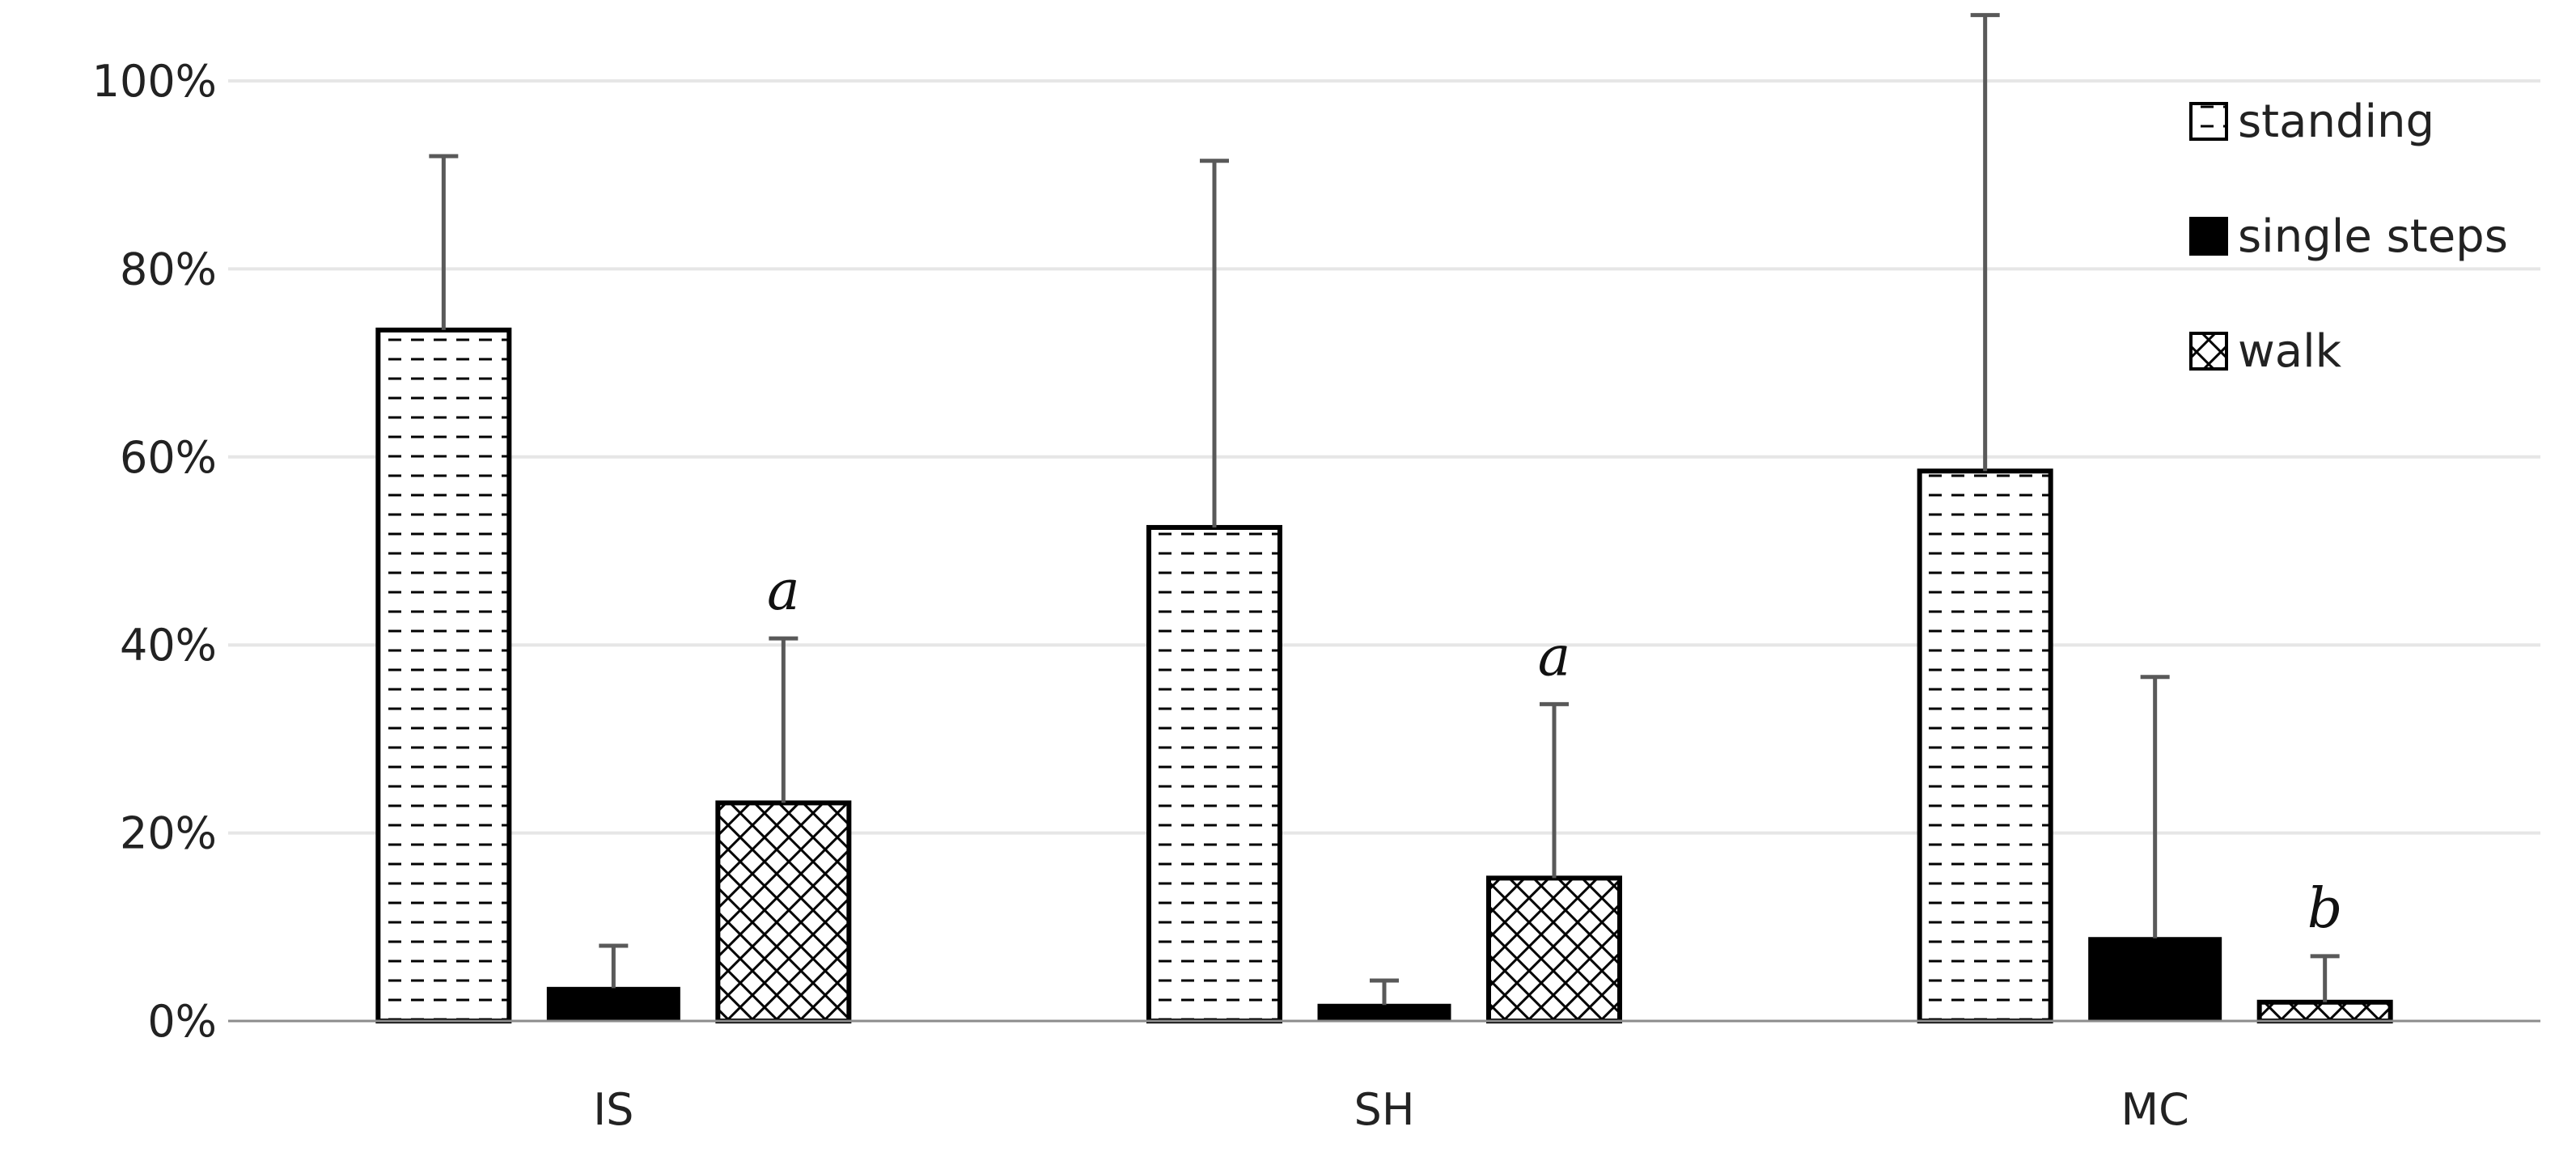 This screenshot has width=2576, height=1165. What do you see at coordinates (2336, 122) in the screenshot?
I see `legend-label: standing` at bounding box center [2336, 122].